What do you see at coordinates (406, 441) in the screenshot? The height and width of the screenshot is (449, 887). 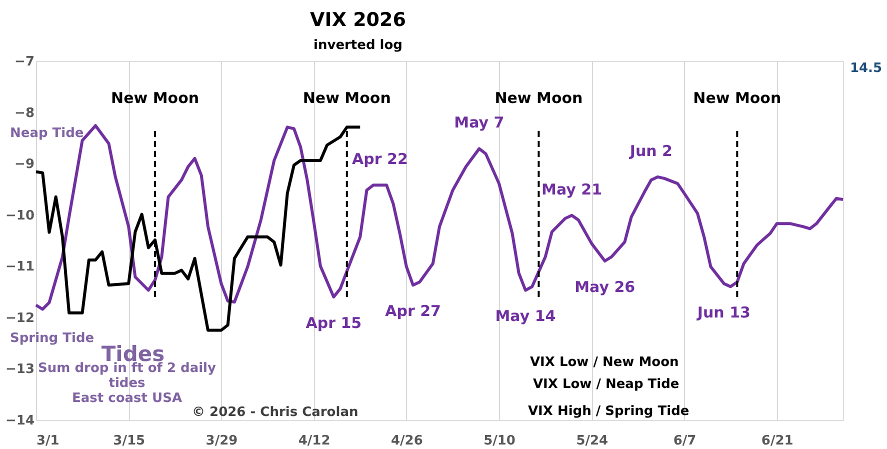 I see `x-tick-label: 4/26` at bounding box center [406, 441].